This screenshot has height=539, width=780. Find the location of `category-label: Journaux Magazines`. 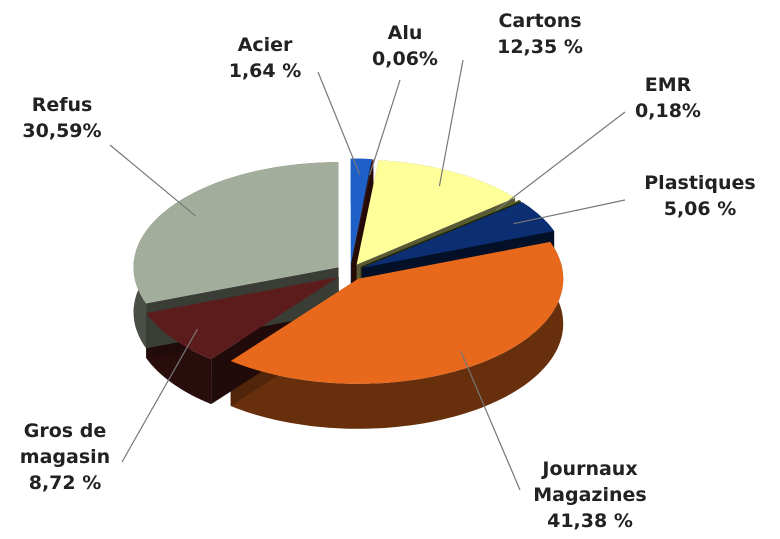

category-label: Journaux Magazines is located at coordinates (590, 482).